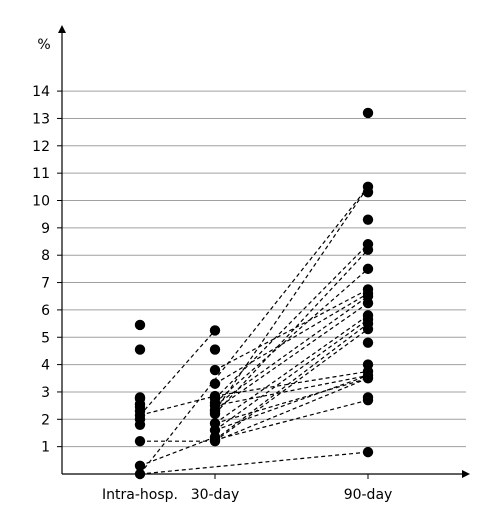  I want to click on y-tick-label-10: 10, so click(41, 202).